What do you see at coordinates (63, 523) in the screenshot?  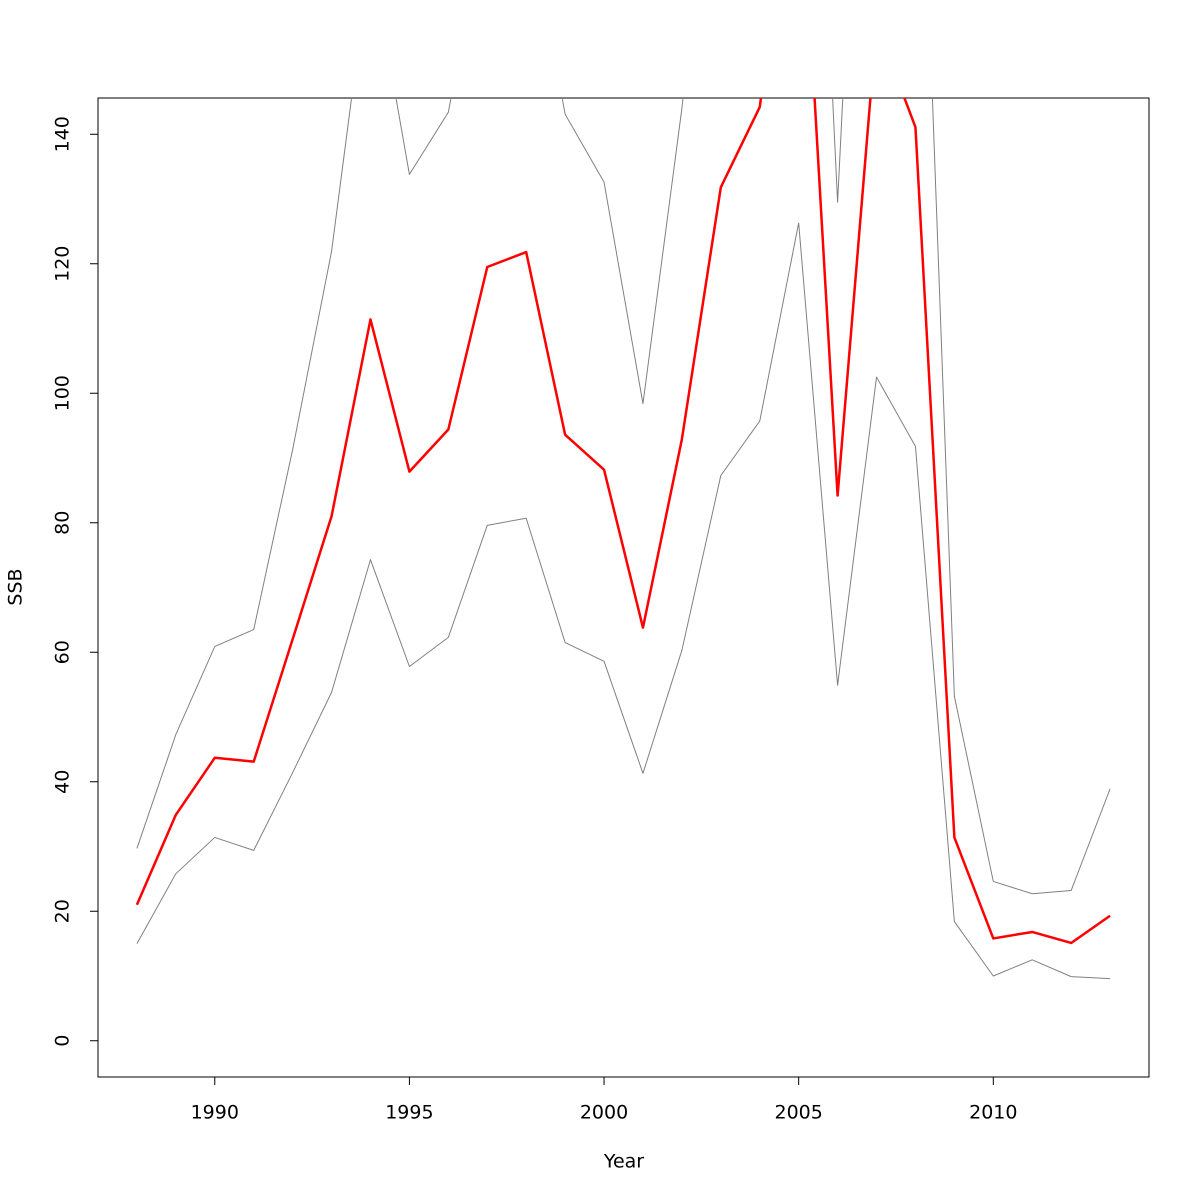 I see `y-tick-label: 80` at bounding box center [63, 523].